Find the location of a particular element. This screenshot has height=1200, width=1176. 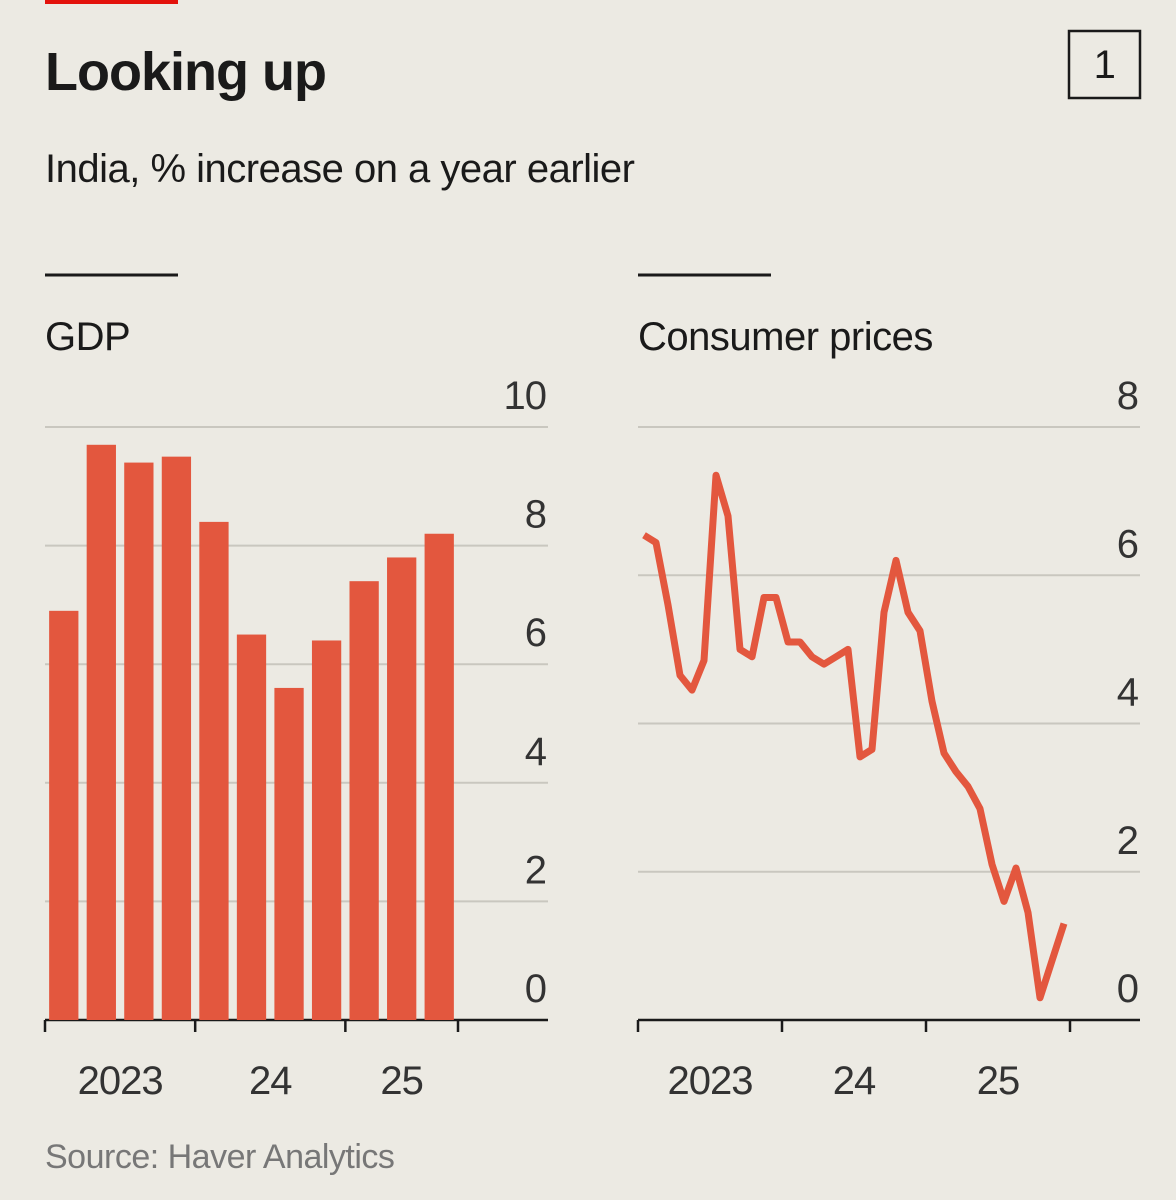

brand-tab is located at coordinates (111, 2).